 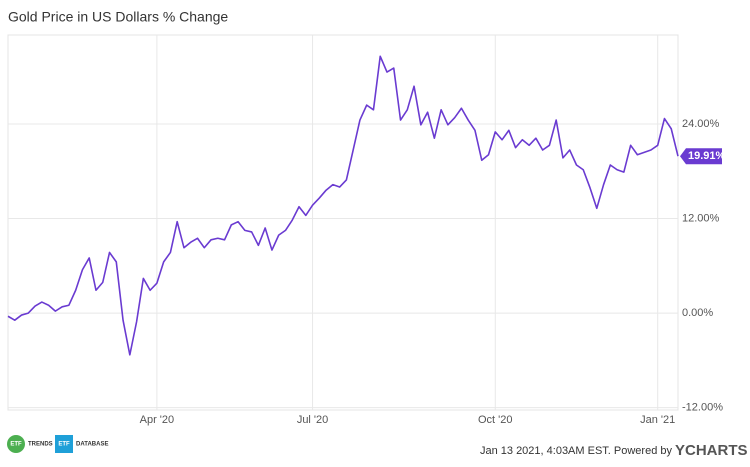 I want to click on timestamp: Jan 13 2021, 4:03AM EST. Powered by, so click(x=576, y=451).